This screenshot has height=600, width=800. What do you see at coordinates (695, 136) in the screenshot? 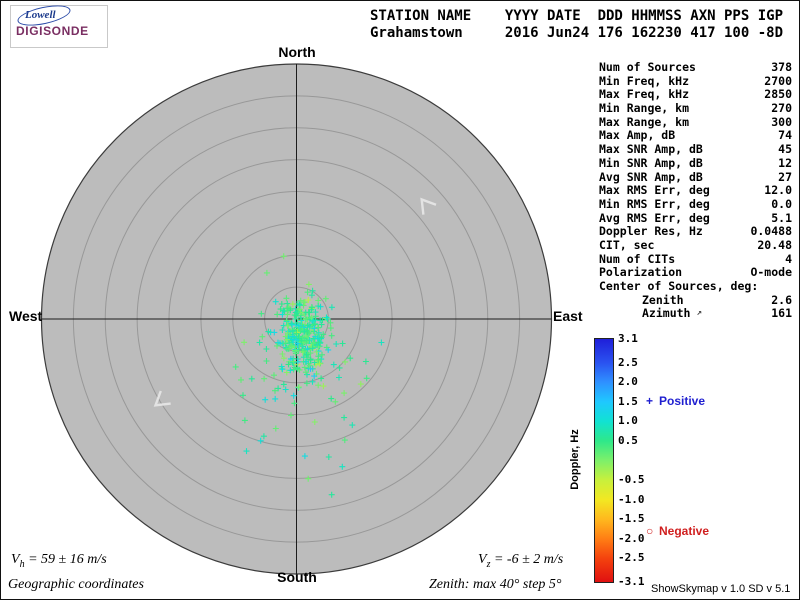
I see `stats-row: Max Amp, dB 74` at bounding box center [695, 136].